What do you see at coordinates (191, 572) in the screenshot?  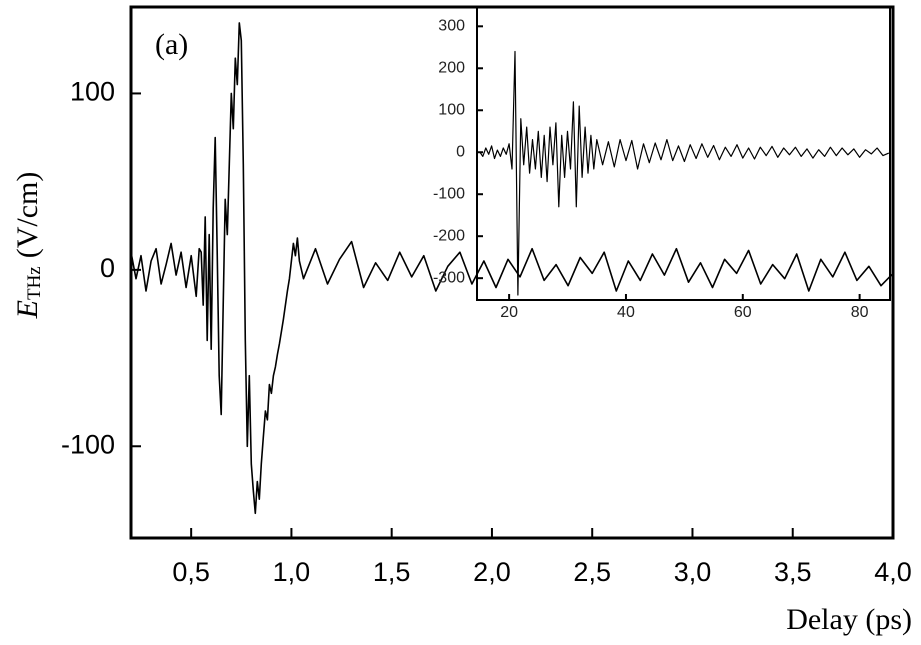 I see `x-tick-label: 0,5` at bounding box center [191, 572].